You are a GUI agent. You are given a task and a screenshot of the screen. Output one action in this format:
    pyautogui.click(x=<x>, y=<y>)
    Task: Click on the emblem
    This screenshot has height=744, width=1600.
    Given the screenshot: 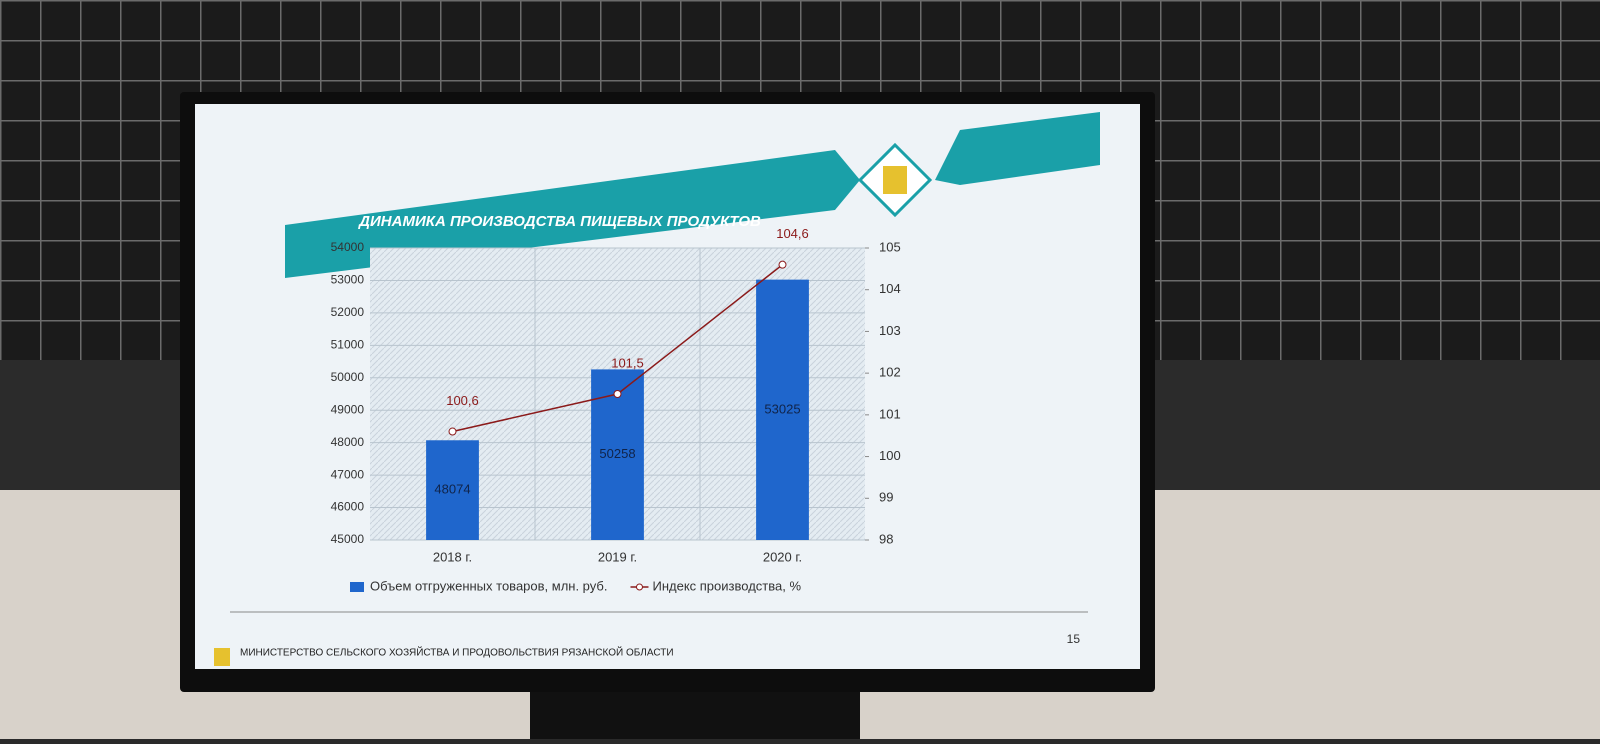 What is the action you would take?
    pyautogui.click(x=895, y=180)
    